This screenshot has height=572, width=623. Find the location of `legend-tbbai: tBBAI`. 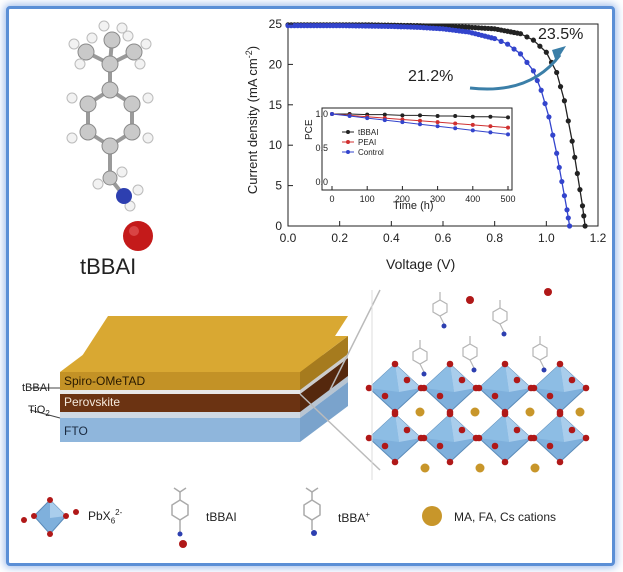

legend-tbbai: tBBAI is located at coordinates (221, 517).